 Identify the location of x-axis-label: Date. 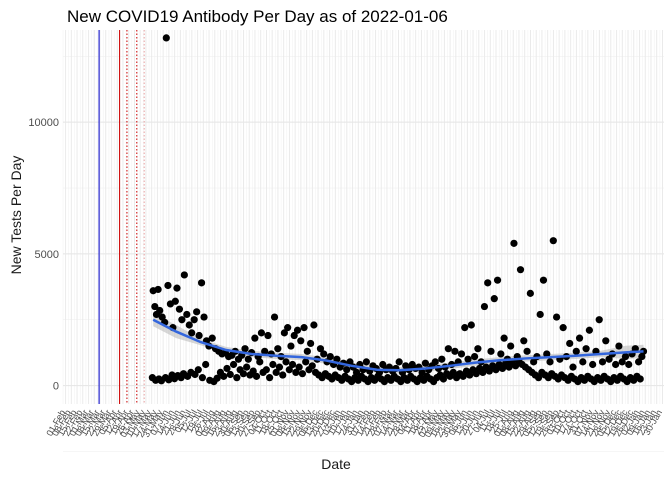
(336, 464).